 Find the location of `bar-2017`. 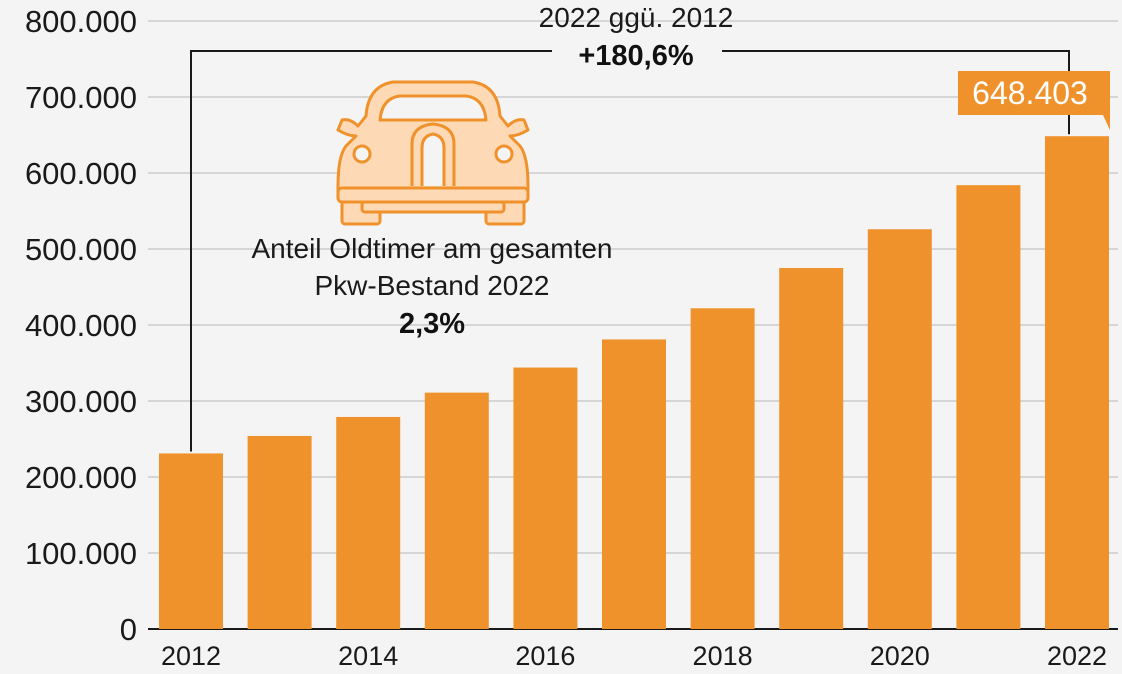

bar-2017 is located at coordinates (634, 484).